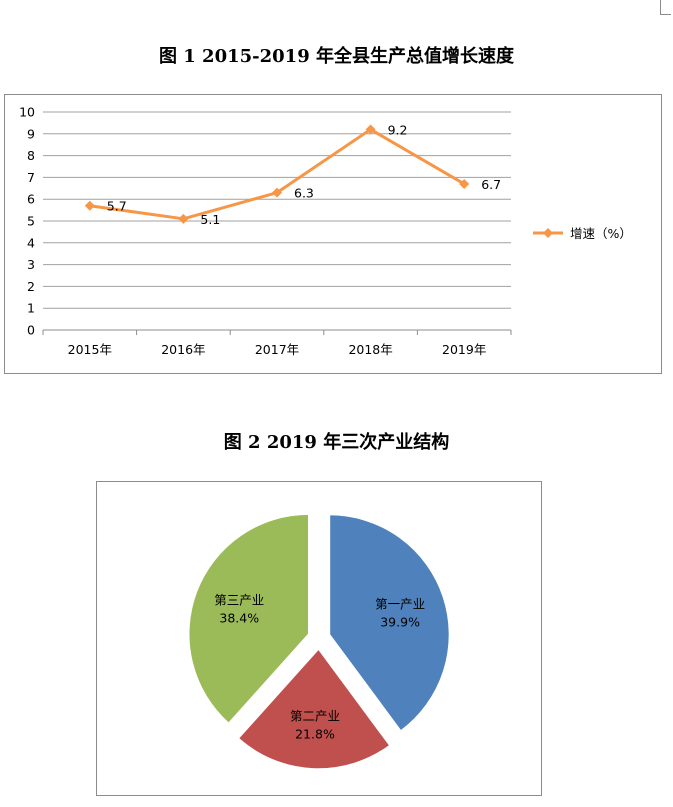  Describe the element at coordinates (31, 133) in the screenshot. I see `y-tick-label: 9` at that location.